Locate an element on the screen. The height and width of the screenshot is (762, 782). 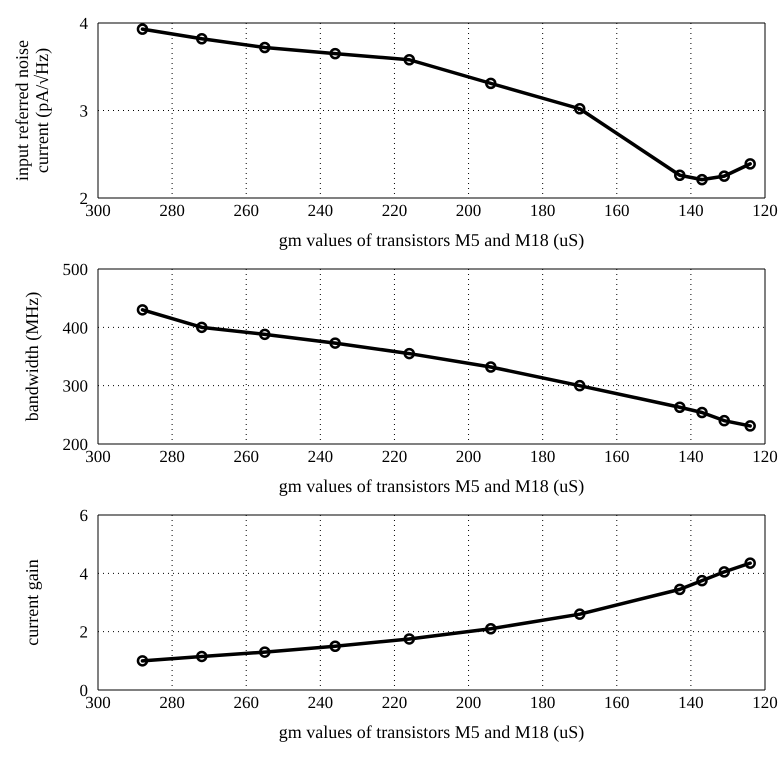
y-tick-label: 400 is located at coordinates (75, 328).